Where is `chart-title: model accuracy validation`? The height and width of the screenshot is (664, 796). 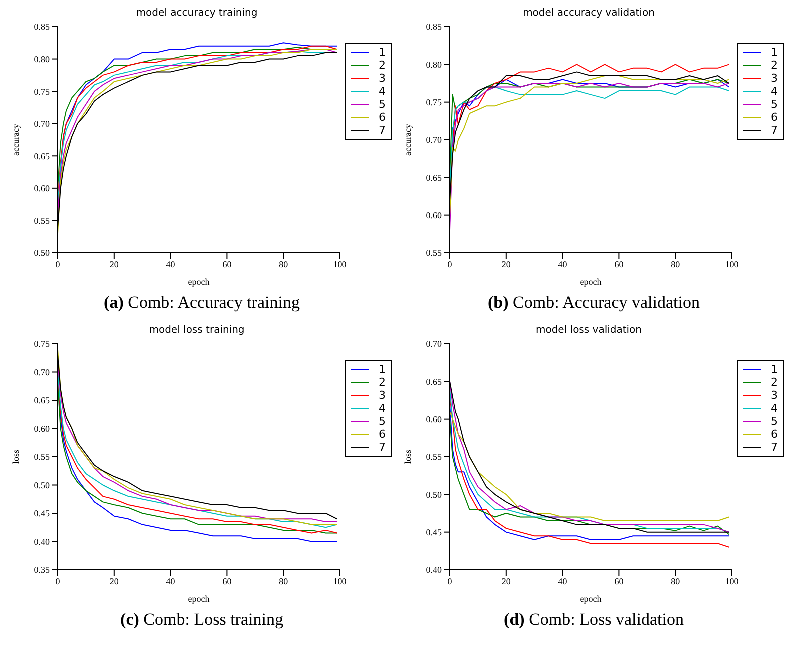
chart-title: model accuracy validation is located at coordinates (589, 14).